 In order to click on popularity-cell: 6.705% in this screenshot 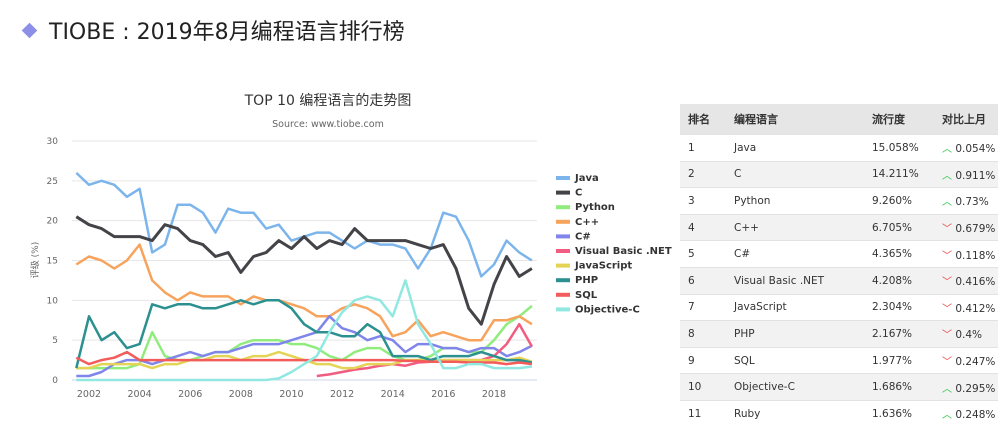, I will do `click(899, 227)`.